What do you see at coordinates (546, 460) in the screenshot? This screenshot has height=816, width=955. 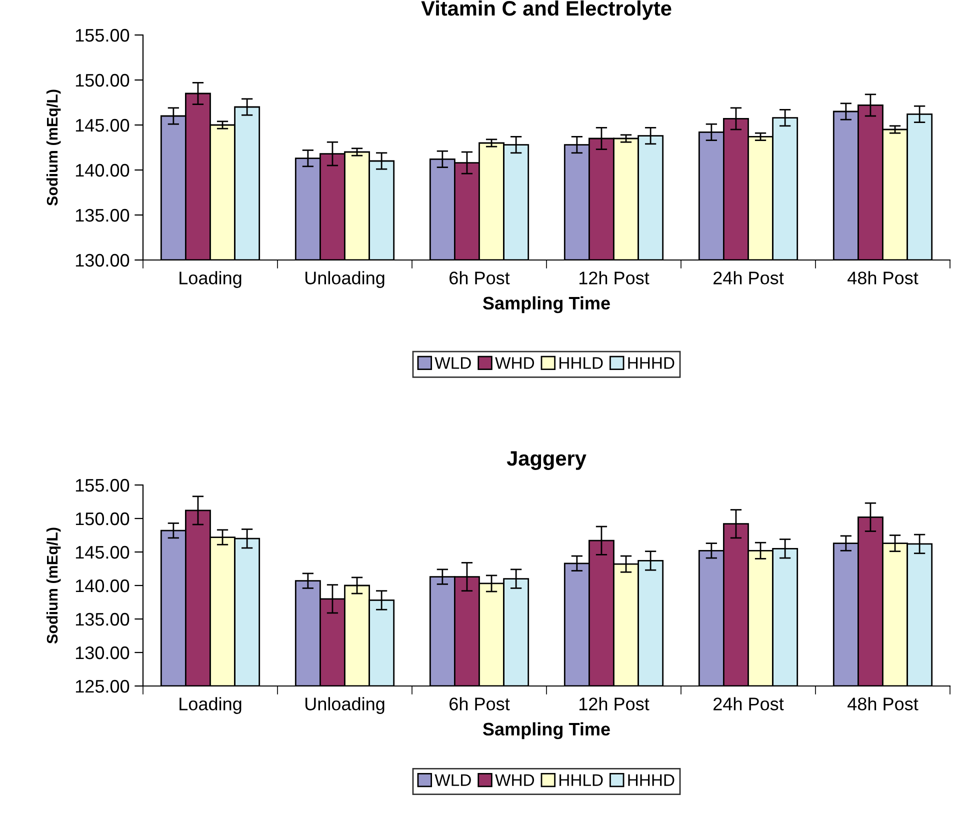 I see `chart-title: Jaggery` at bounding box center [546, 460].